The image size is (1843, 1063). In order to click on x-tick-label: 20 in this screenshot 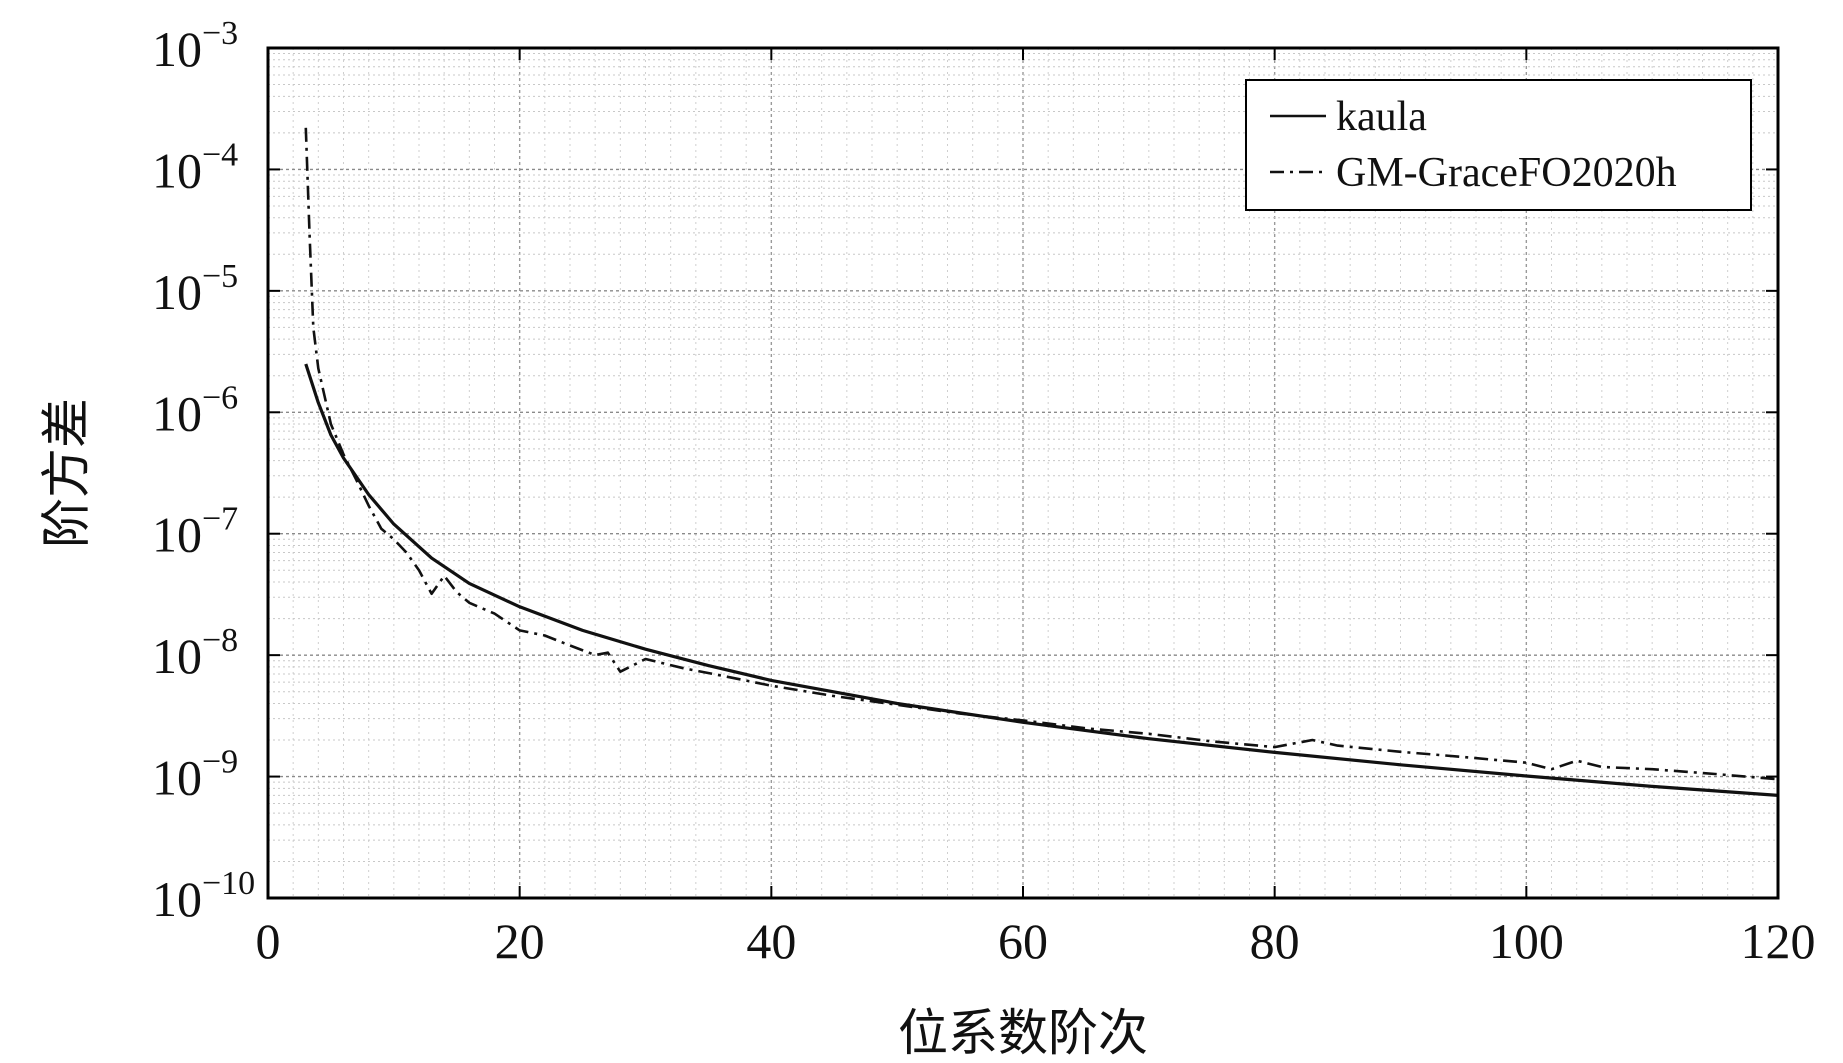, I will do `click(520, 941)`.